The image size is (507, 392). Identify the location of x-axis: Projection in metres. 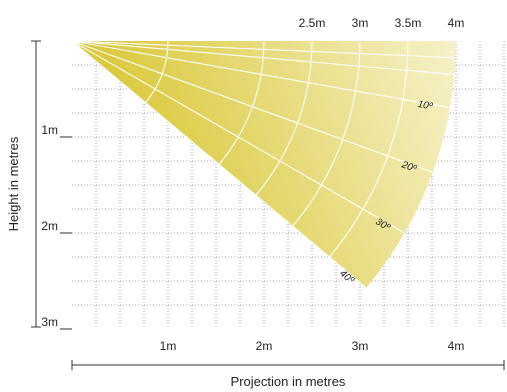
(288, 374).